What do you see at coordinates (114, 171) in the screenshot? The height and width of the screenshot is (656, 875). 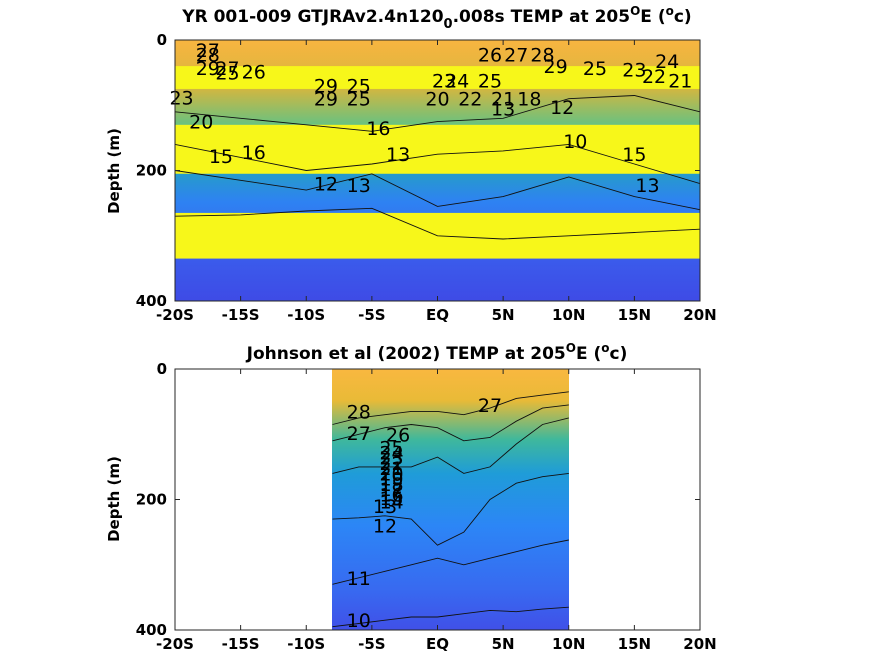 I see `top-y-axis-label: Depth (m)` at bounding box center [114, 171].